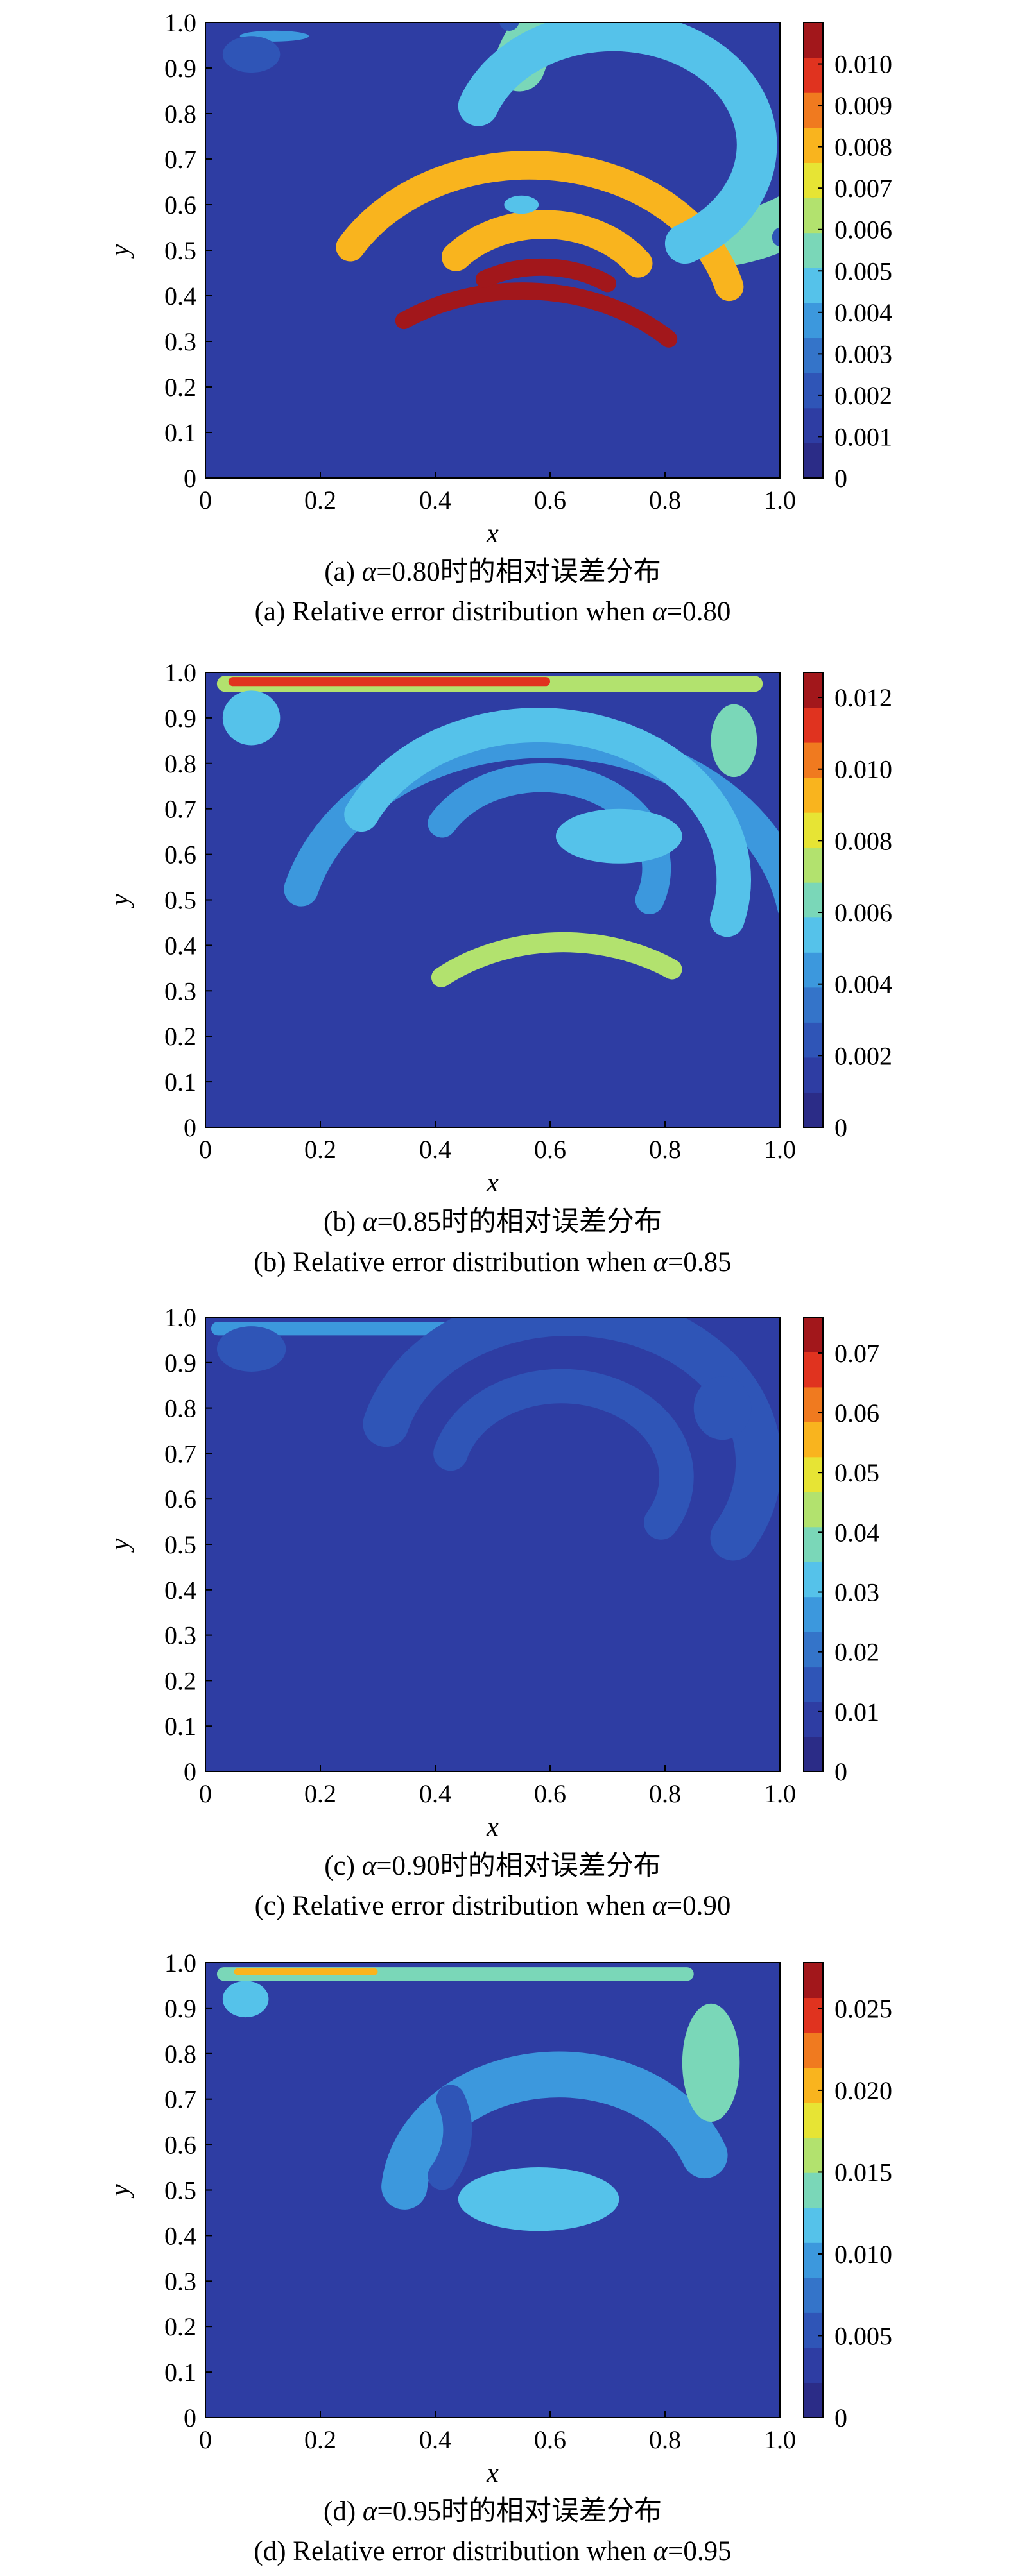 Image resolution: width=1011 pixels, height=2576 pixels. What do you see at coordinates (856, 1413) in the screenshot?
I see `colorbar-tick-label: 0.06` at bounding box center [856, 1413].